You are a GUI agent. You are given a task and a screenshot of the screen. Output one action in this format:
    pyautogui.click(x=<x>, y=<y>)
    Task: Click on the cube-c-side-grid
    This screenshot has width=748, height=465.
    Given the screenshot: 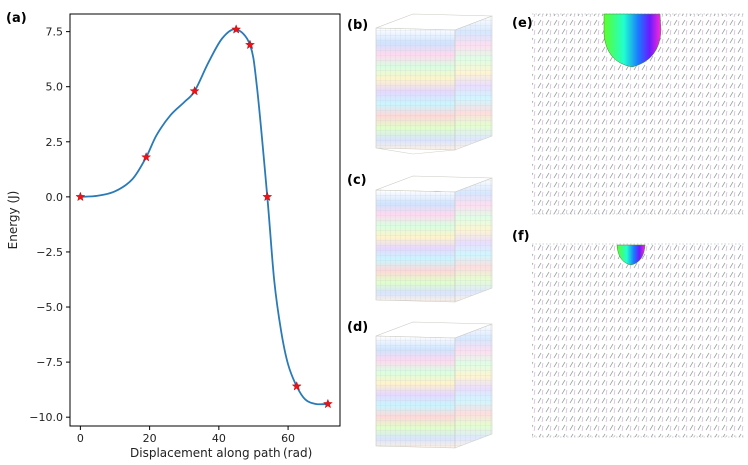 What is the action you would take?
    pyautogui.click(x=473, y=240)
    